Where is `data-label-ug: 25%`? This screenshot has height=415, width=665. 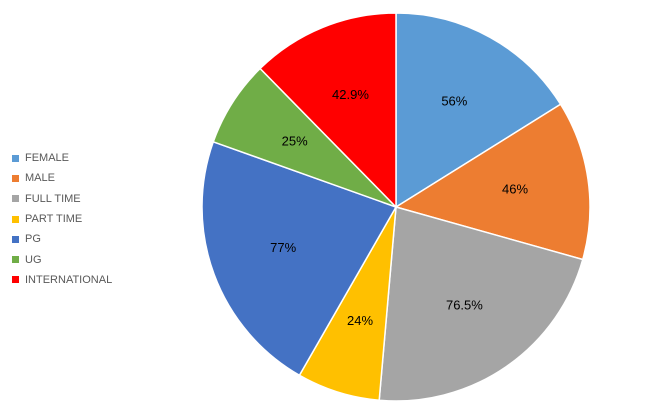 data-label-ug: 25% is located at coordinates (295, 141).